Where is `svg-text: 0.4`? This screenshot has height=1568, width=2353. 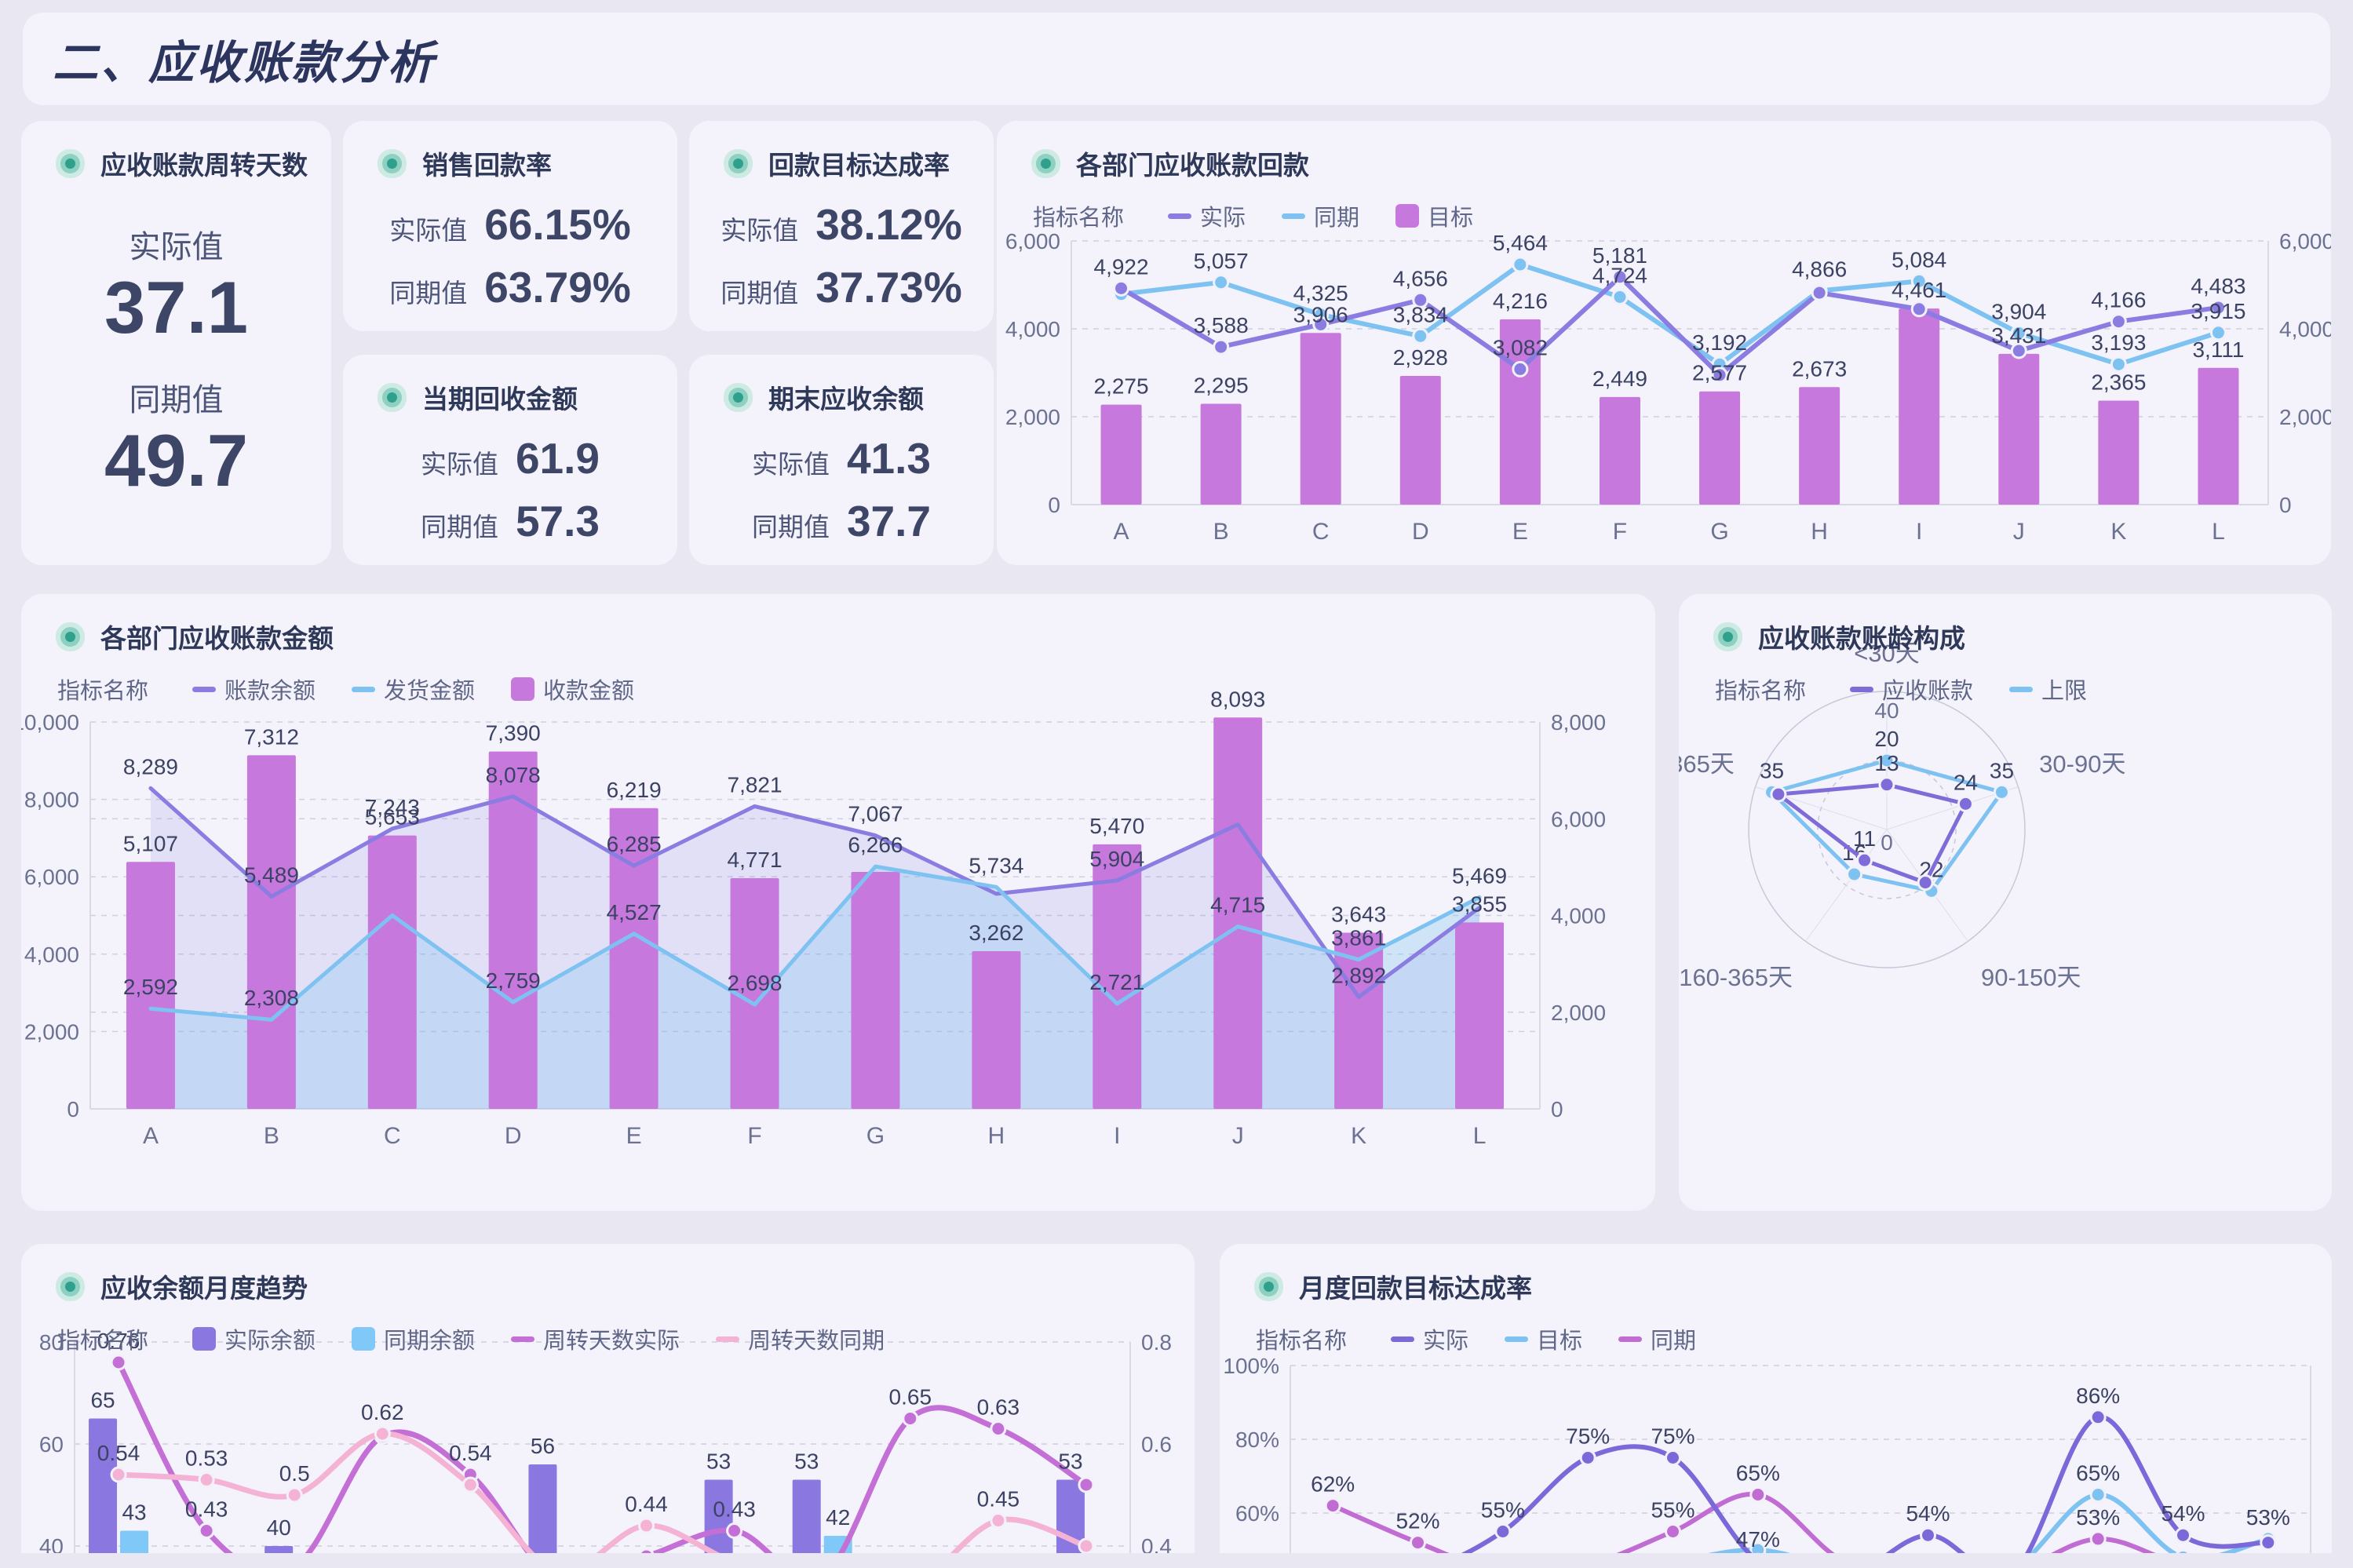 svg-text: 0.4 is located at coordinates (1157, 1543).